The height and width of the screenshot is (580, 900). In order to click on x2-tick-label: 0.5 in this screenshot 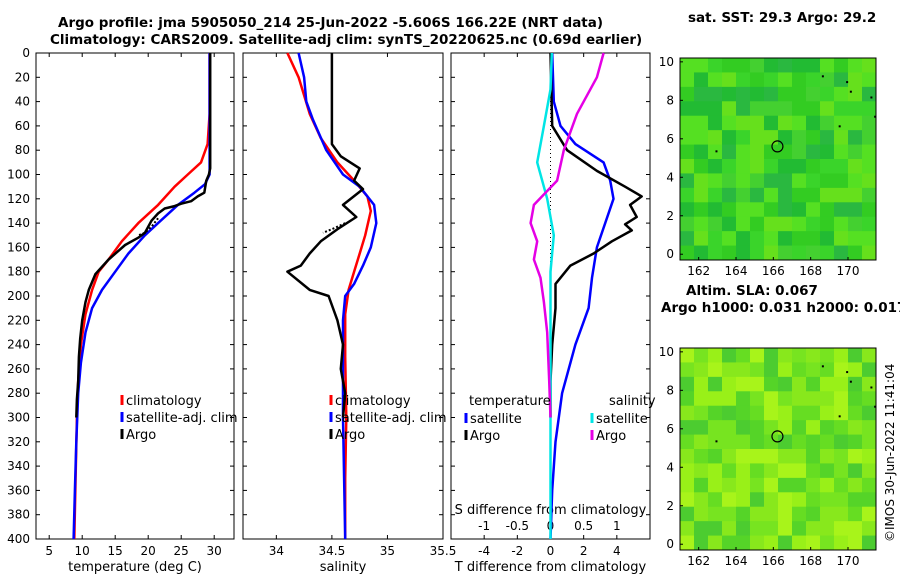, I will do `click(583, 526)`.